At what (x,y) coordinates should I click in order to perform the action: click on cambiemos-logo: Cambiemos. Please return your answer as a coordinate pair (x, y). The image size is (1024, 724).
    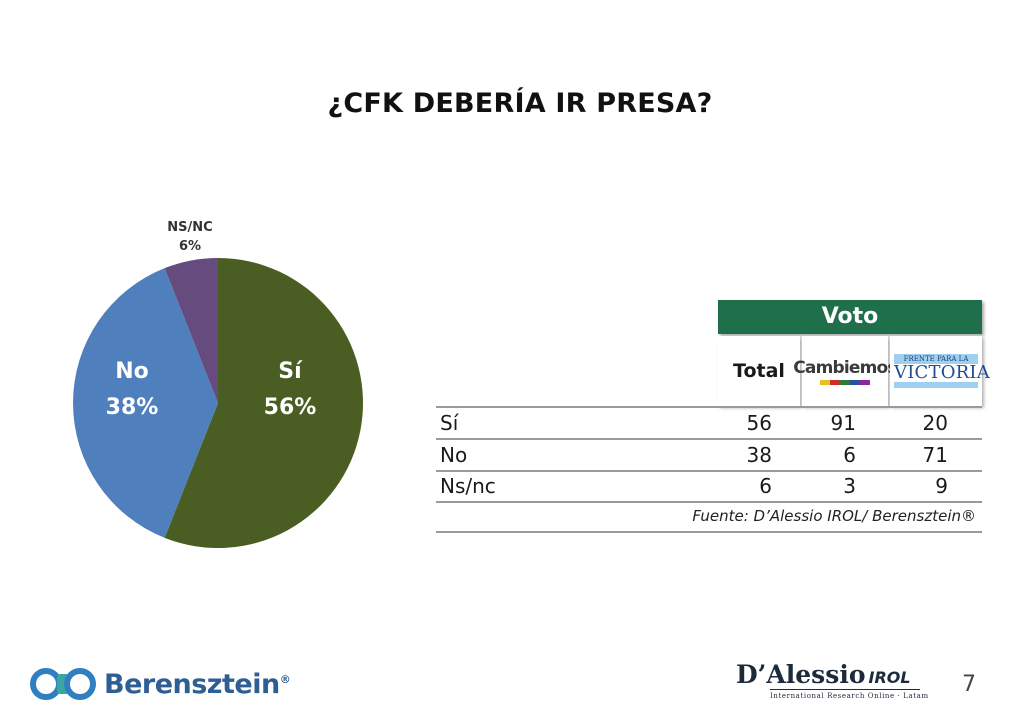
    Looking at the image, I should click on (845, 371).